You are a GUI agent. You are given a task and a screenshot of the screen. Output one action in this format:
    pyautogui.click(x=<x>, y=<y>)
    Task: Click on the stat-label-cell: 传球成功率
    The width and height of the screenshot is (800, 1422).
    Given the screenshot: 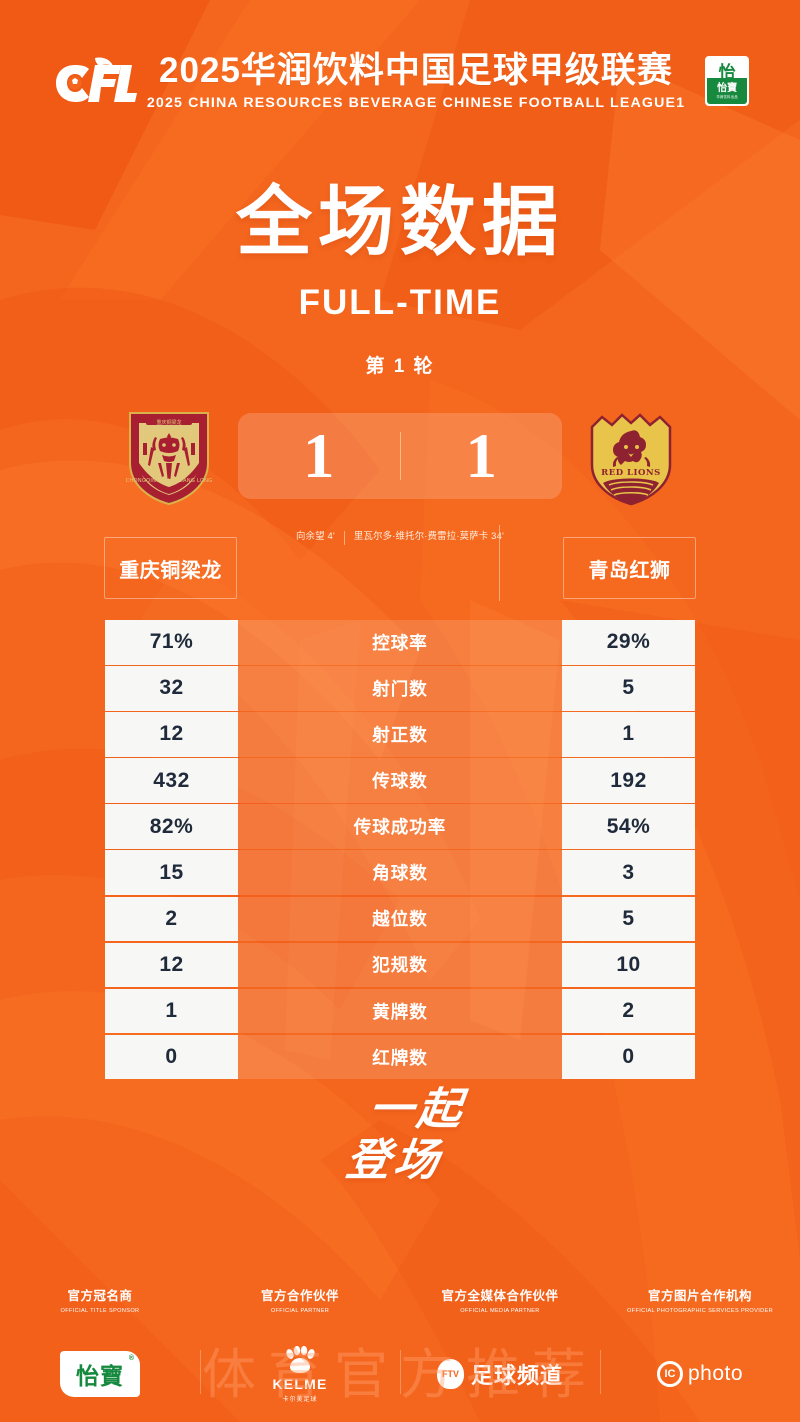 What is the action you would take?
    pyautogui.click(x=400, y=826)
    